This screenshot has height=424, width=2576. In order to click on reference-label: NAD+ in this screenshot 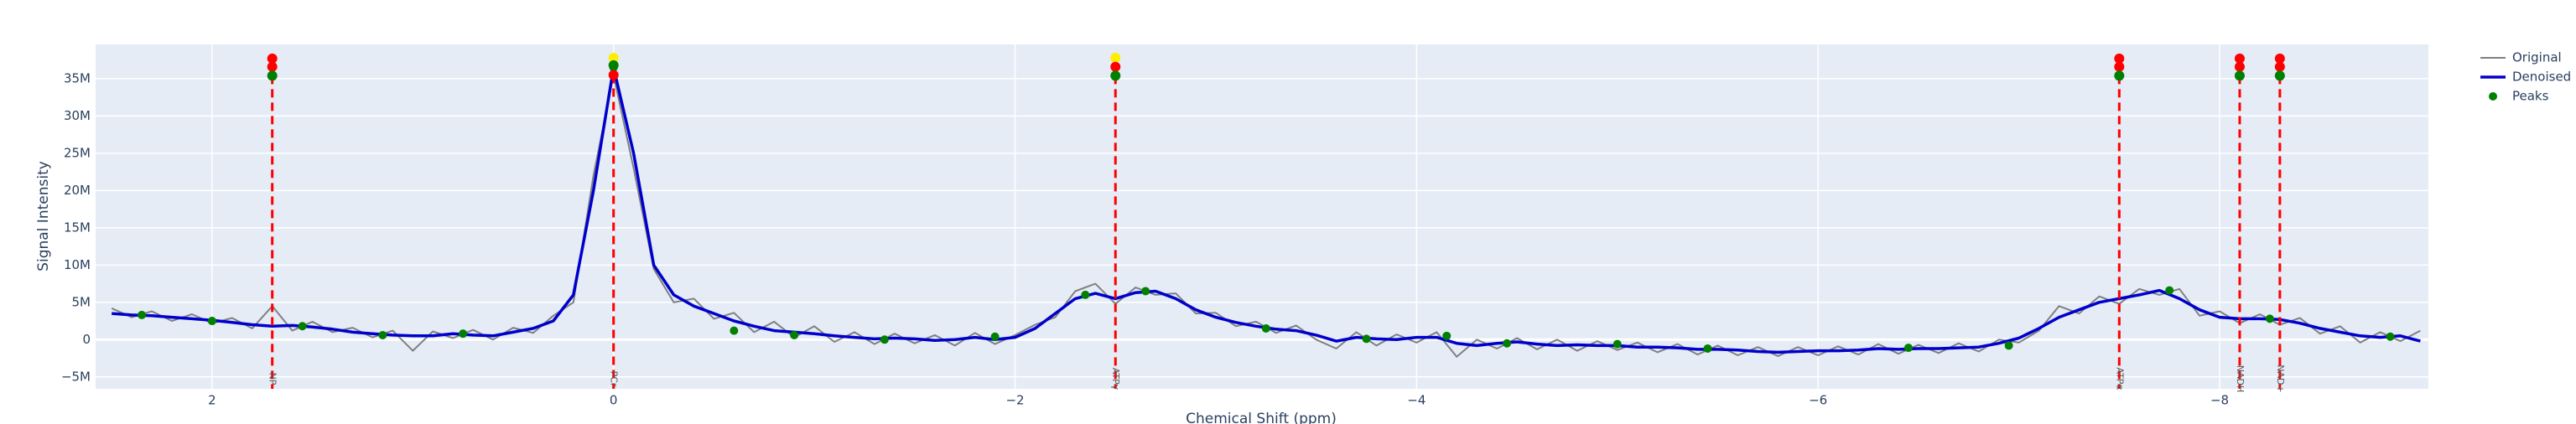, I will do `click(2280, 379)`.